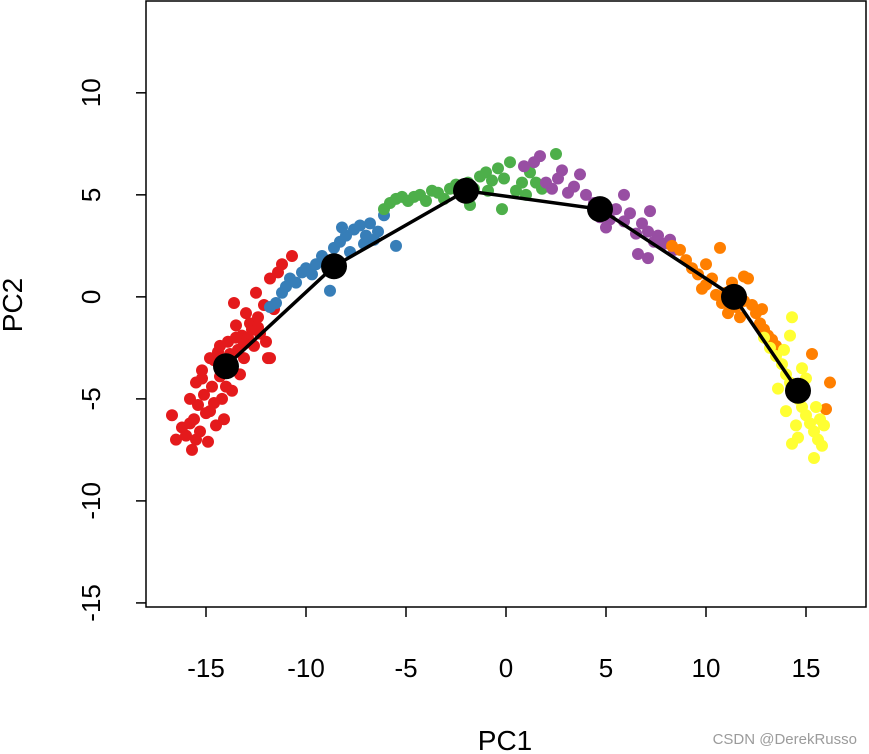 The height and width of the screenshot is (754, 869). What do you see at coordinates (706, 668) in the screenshot?
I see `x-tick-label: 10` at bounding box center [706, 668].